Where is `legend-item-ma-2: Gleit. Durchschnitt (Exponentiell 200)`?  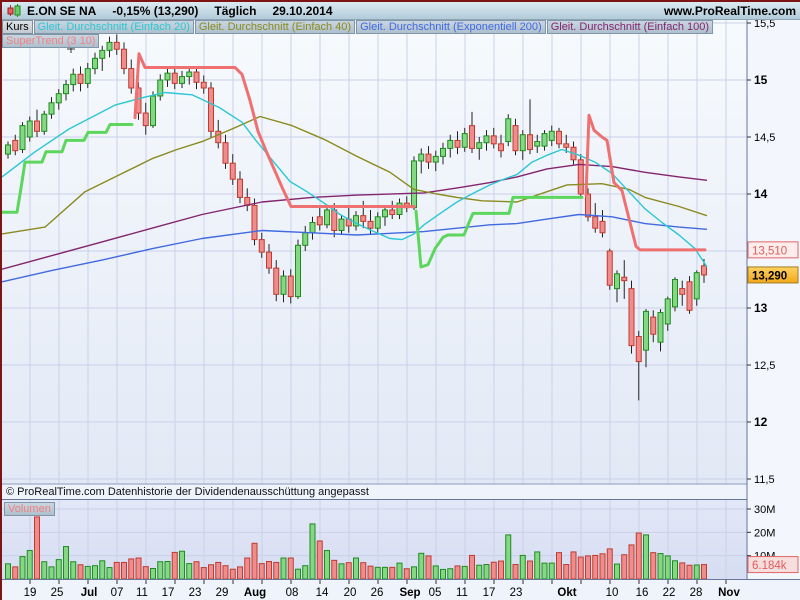 legend-item-ma-2: Gleit. Durchschnitt (Exponentiell 200) is located at coordinates (451, 27).